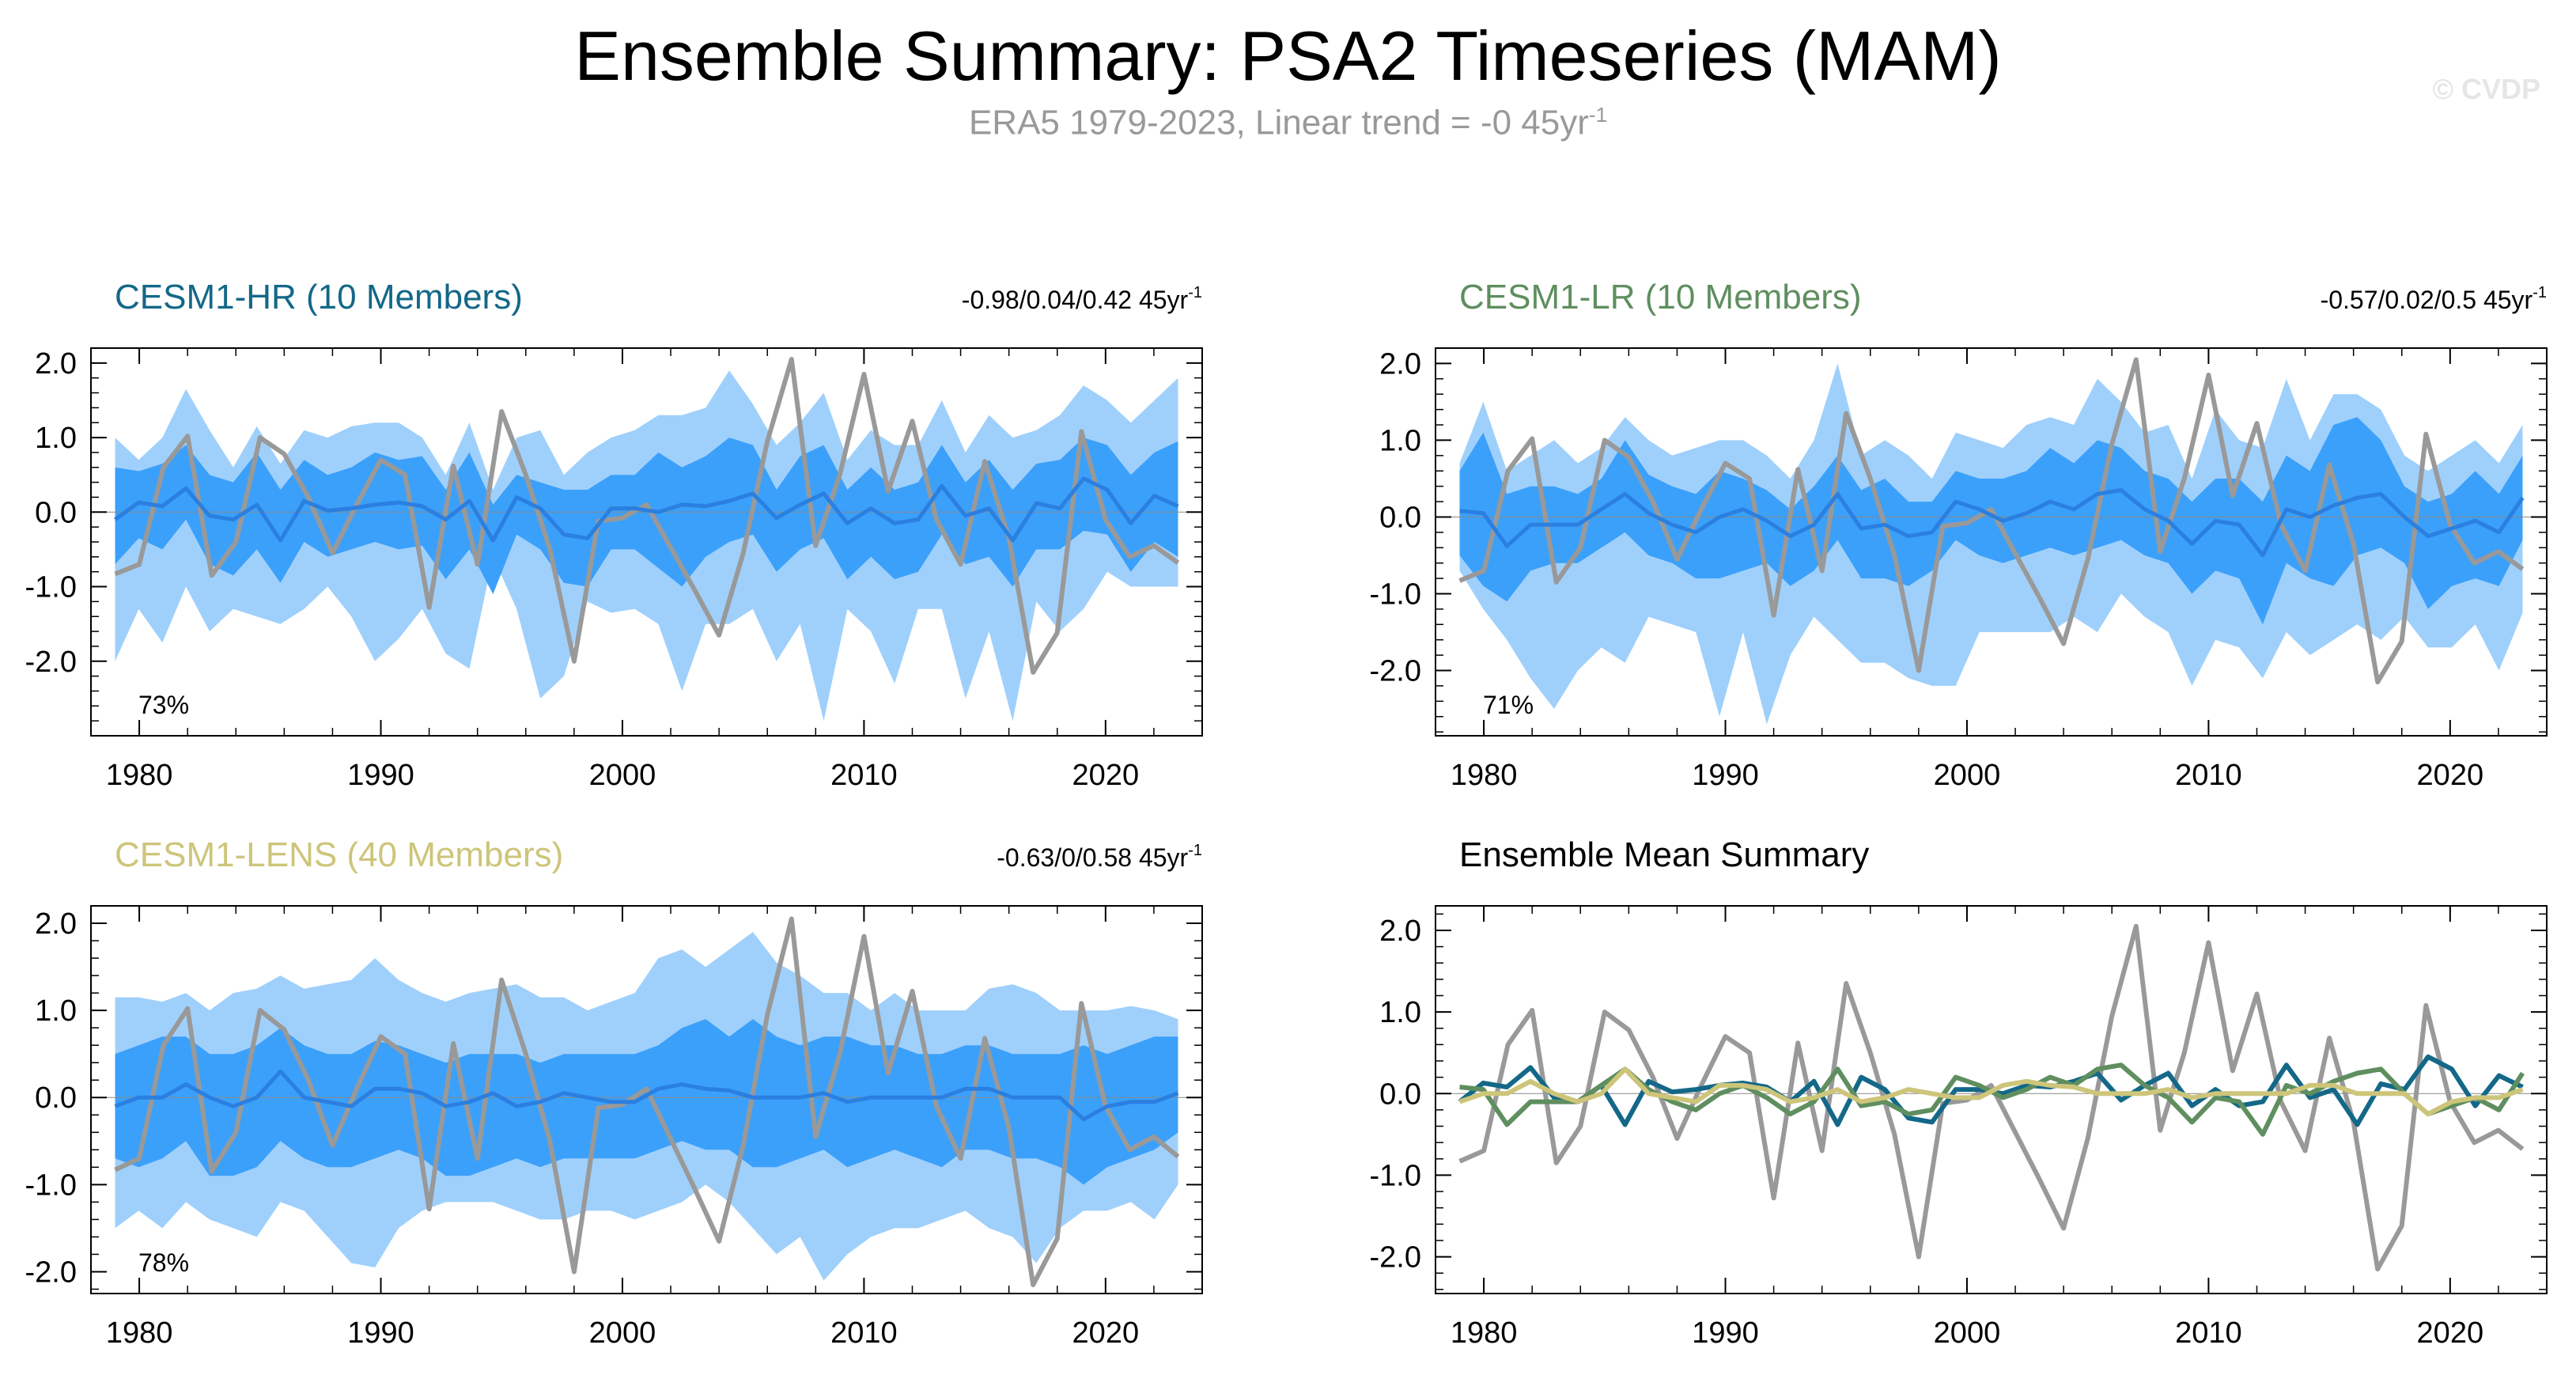  Describe the element at coordinates (1508, 705) in the screenshot. I see `percent-label: 71%` at that location.